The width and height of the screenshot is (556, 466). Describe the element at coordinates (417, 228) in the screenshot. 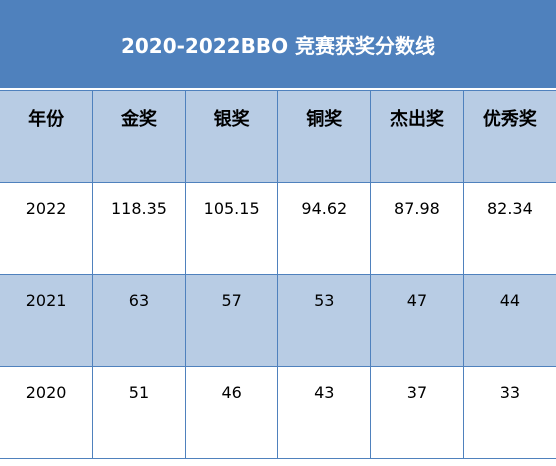

I see `table-cell: 87.98` at that location.